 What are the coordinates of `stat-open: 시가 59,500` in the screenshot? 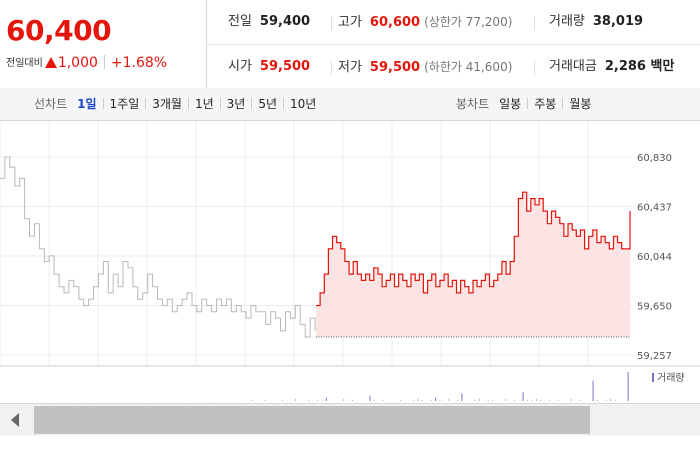 It's located at (269, 67).